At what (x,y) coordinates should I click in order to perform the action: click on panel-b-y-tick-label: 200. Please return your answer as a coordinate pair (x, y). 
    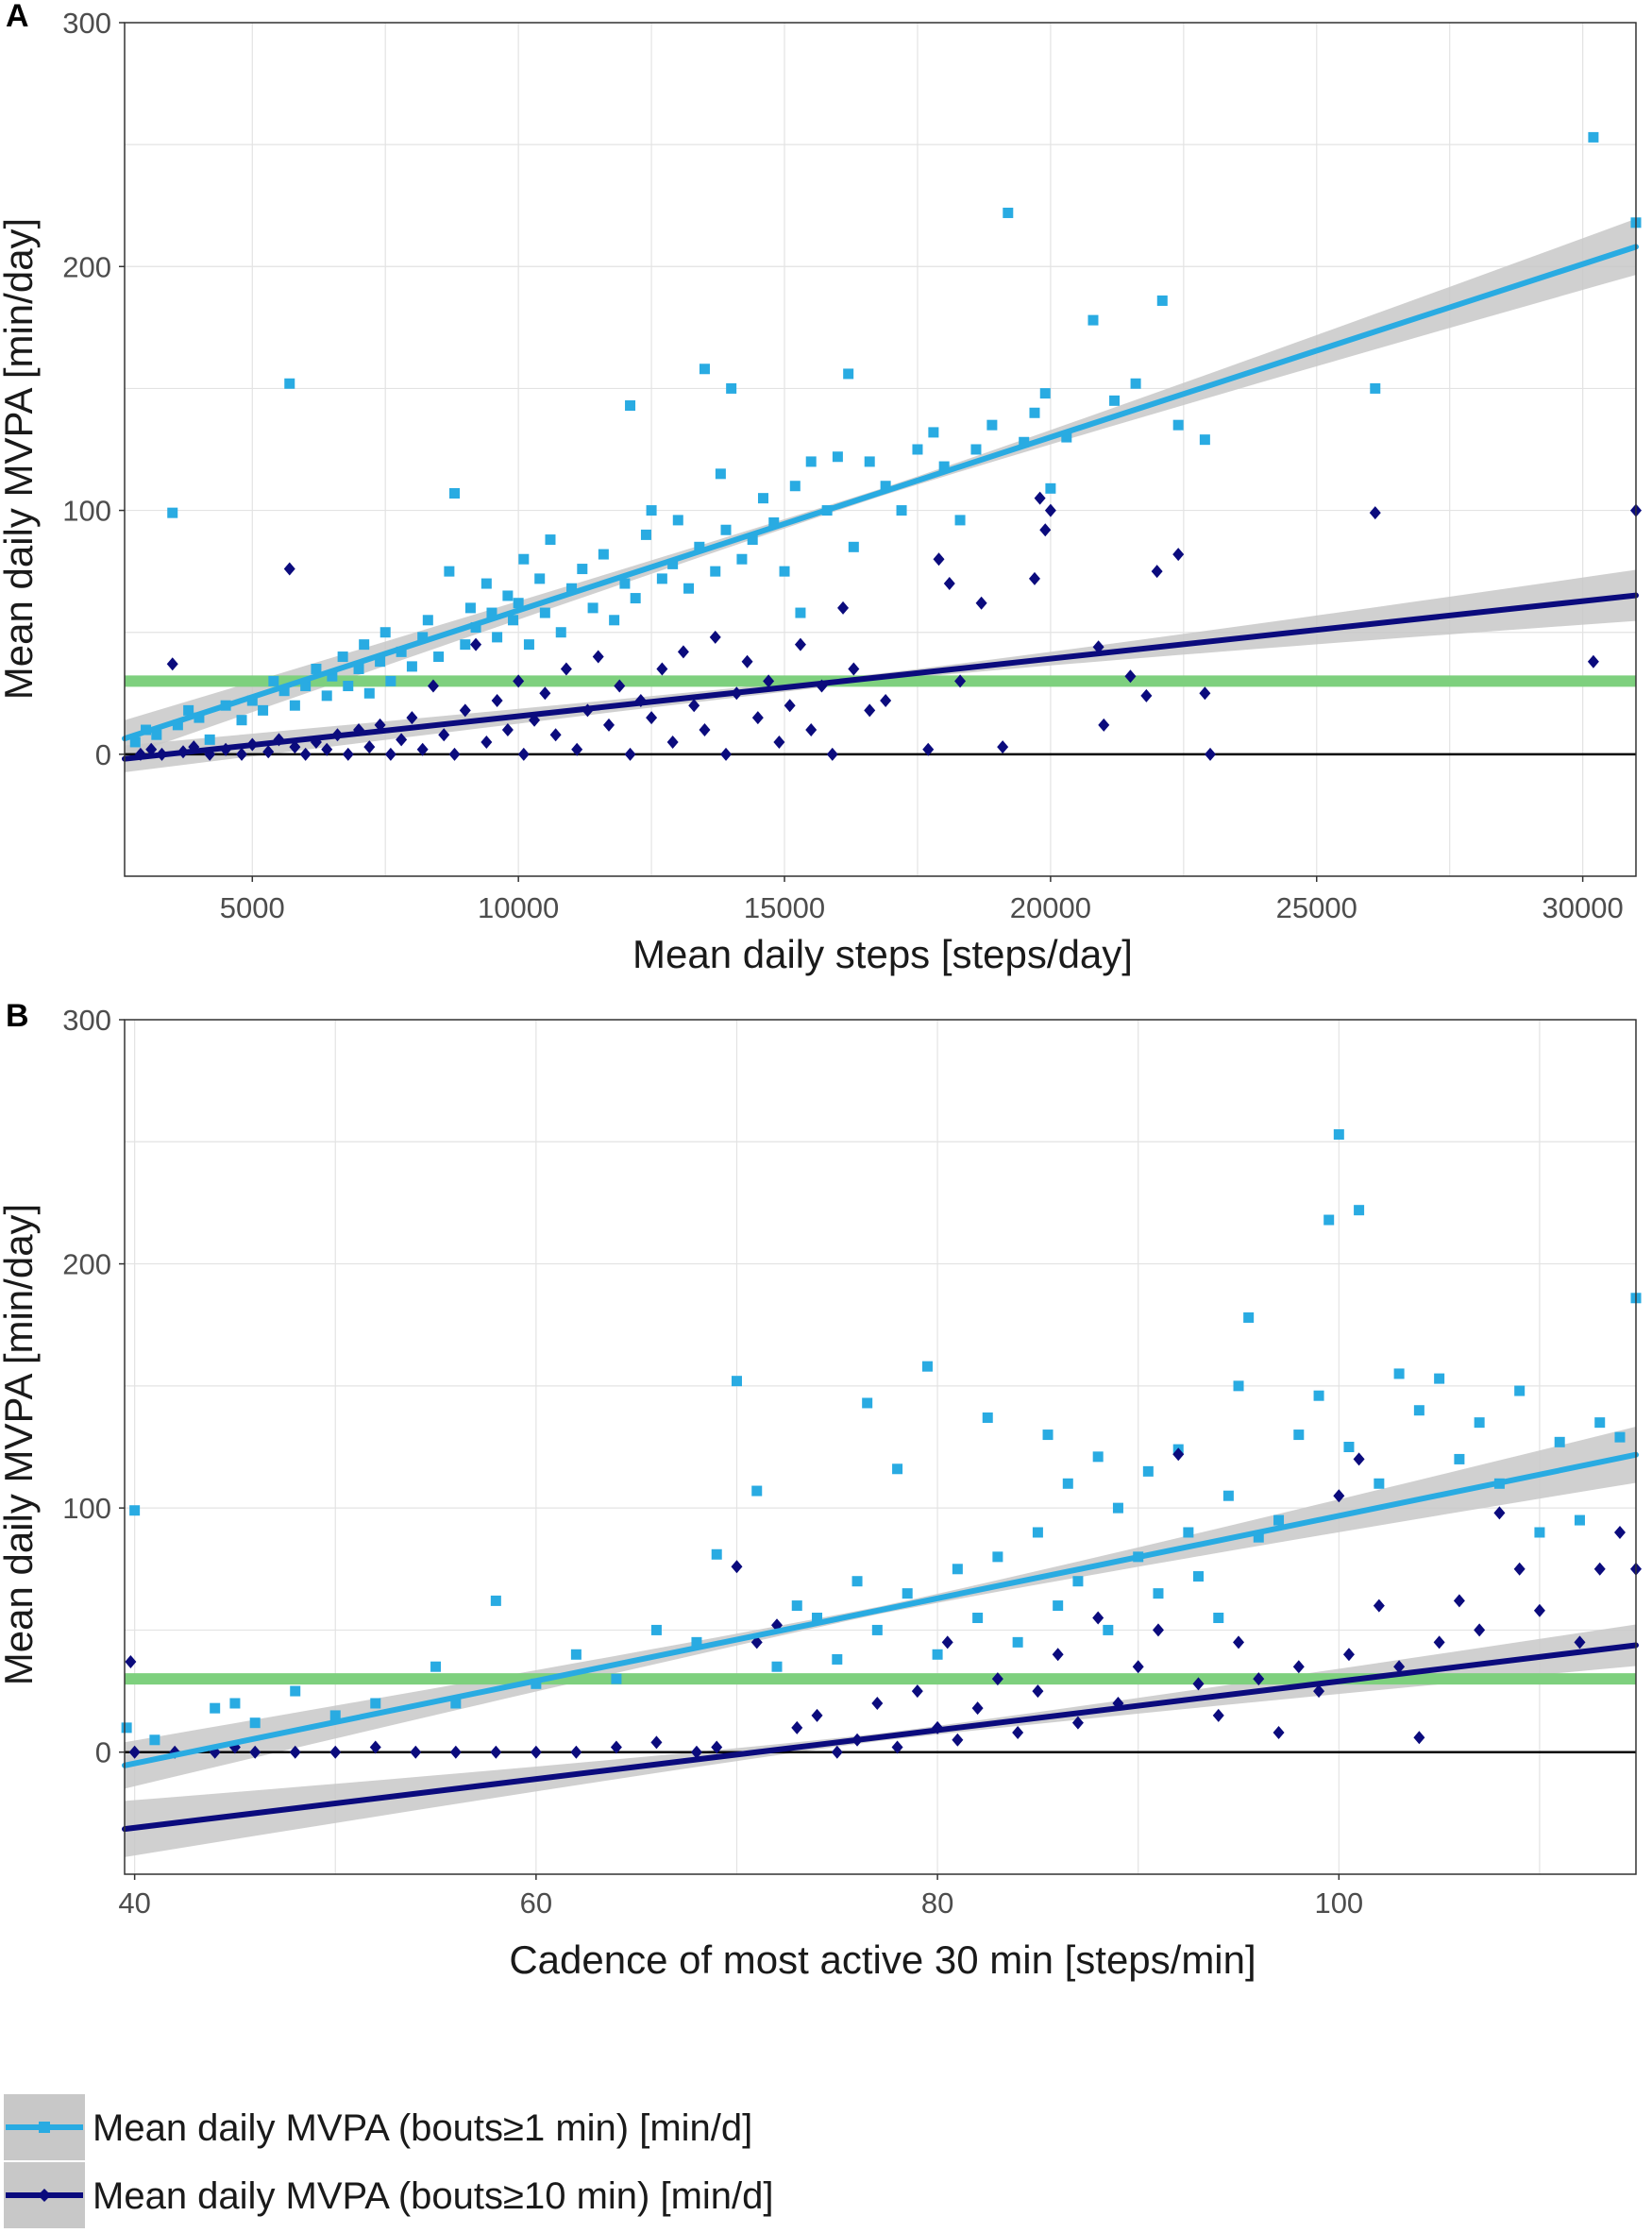
    Looking at the image, I should click on (86, 1264).